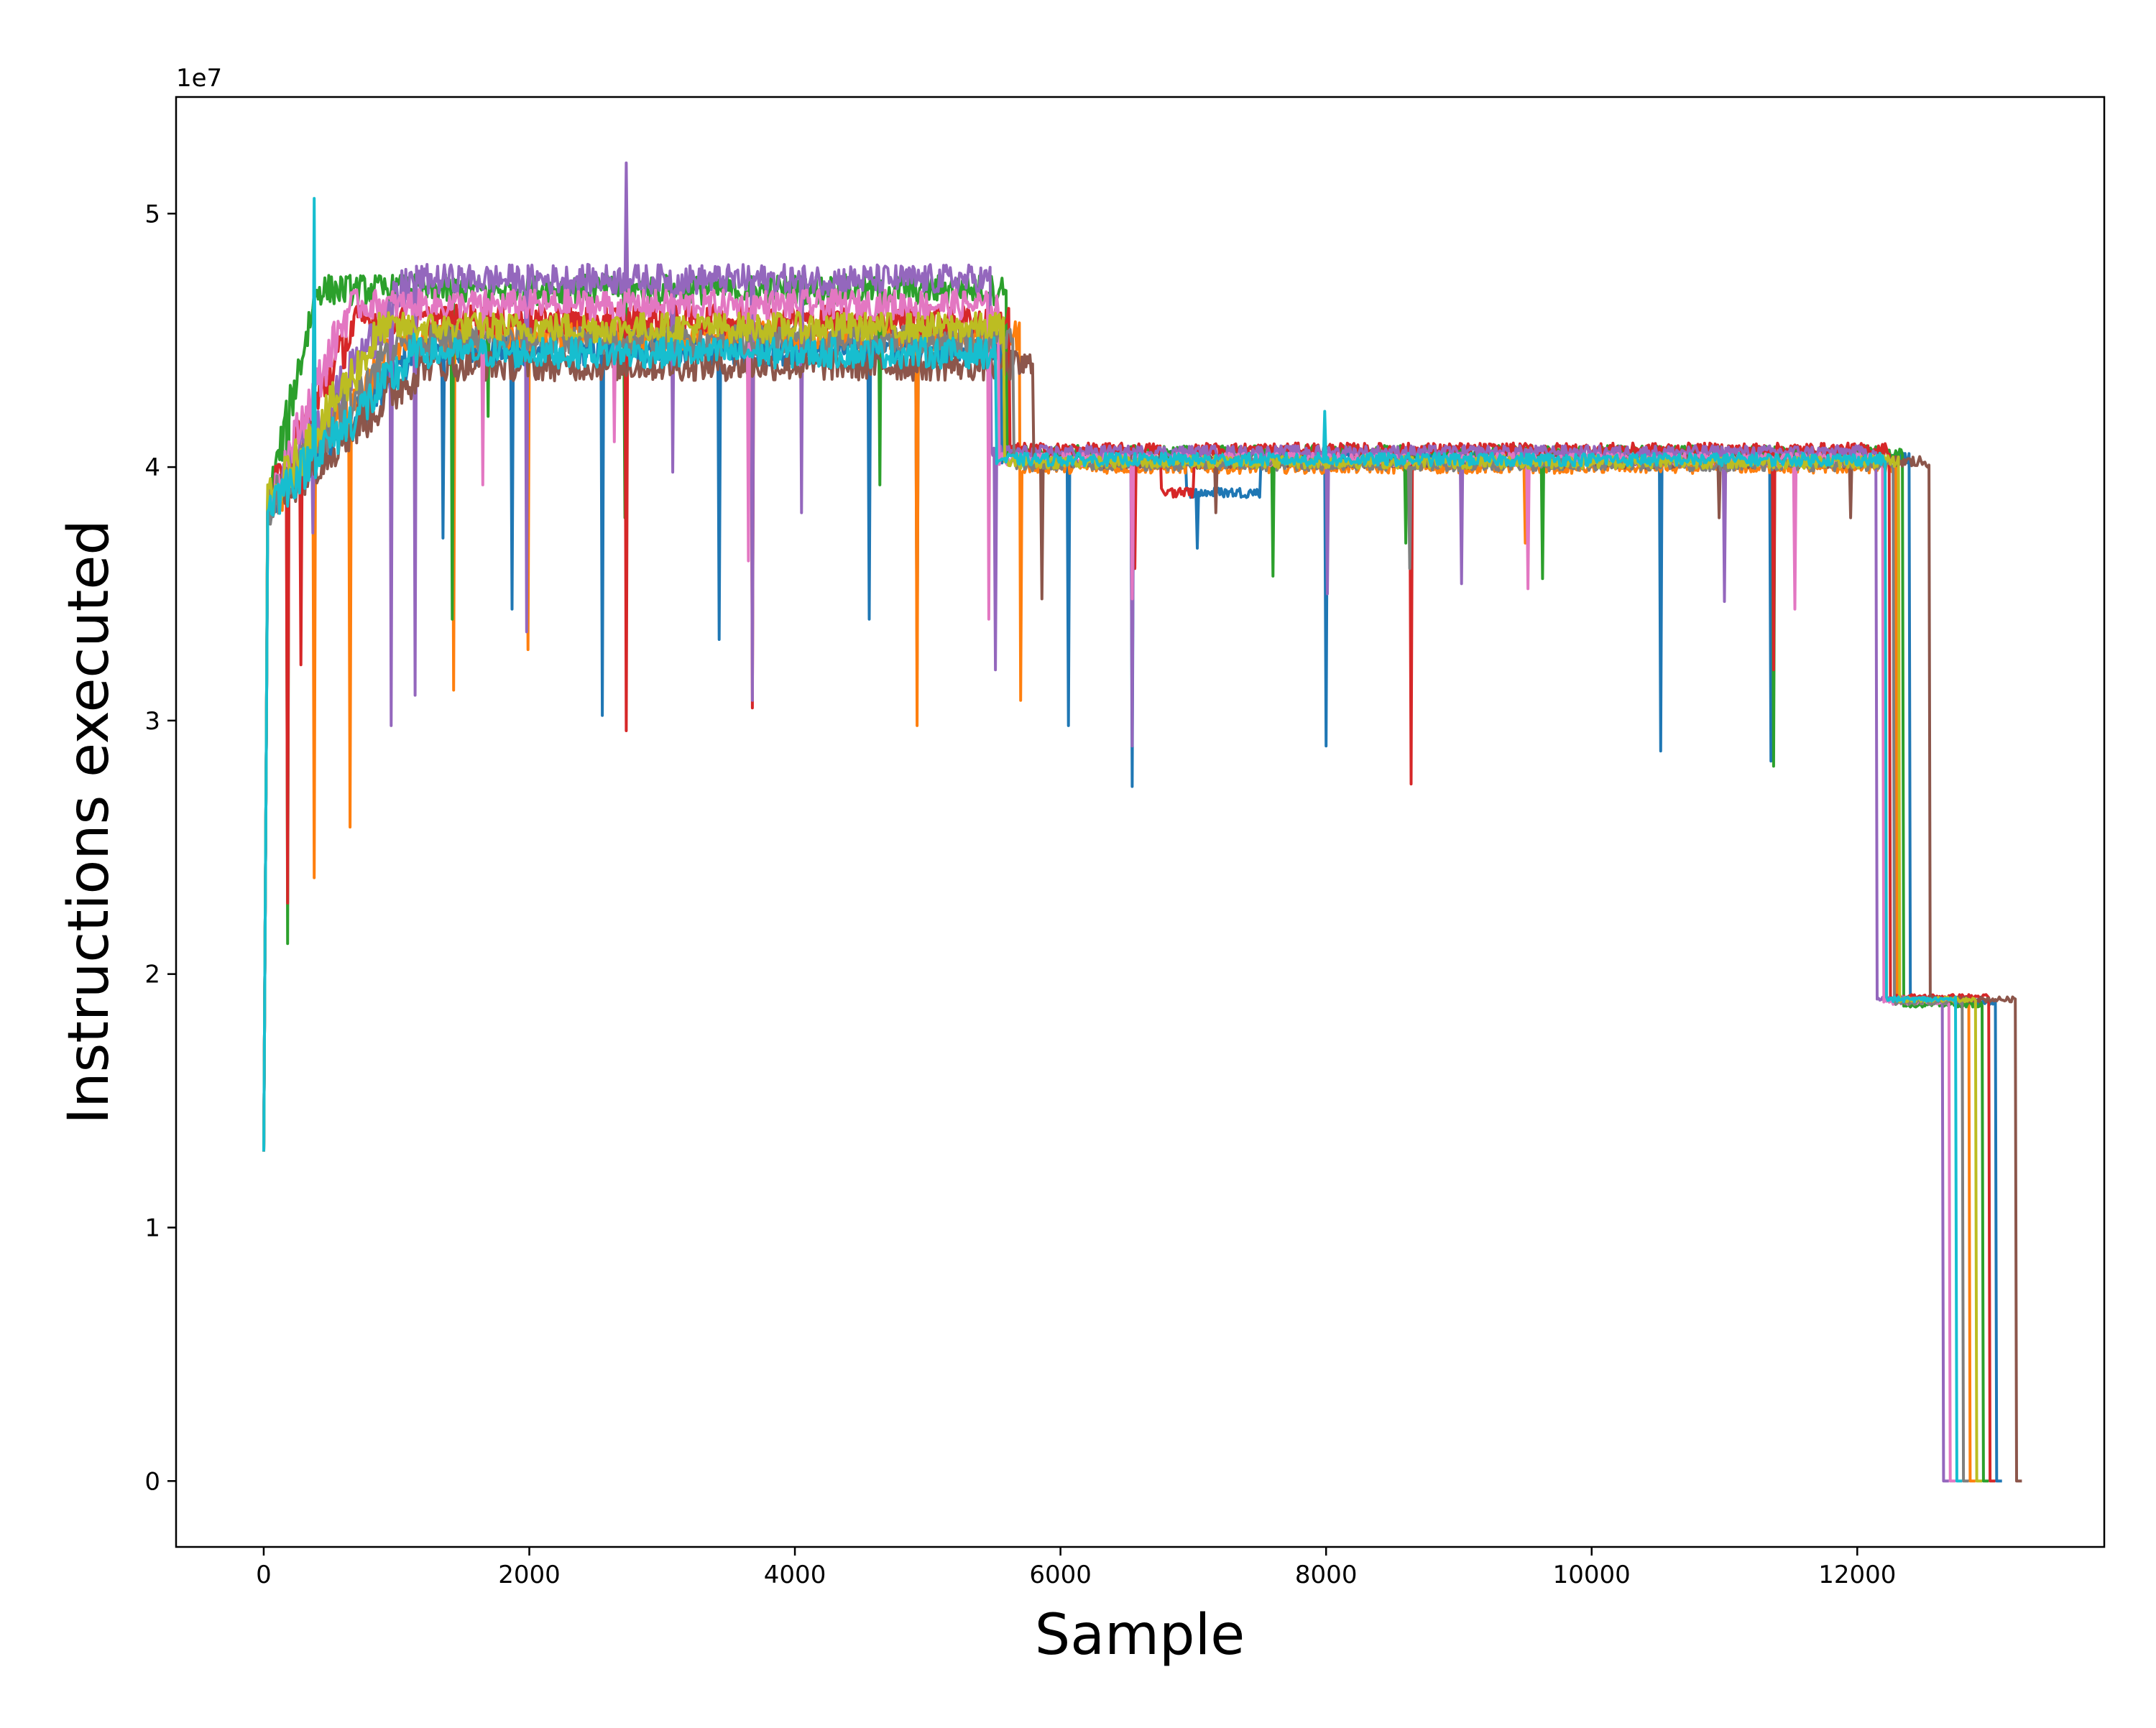 This screenshot has width=2156, height=1728. Describe the element at coordinates (89, 822) in the screenshot. I see `y-axis-label: Instructions executed` at that location.